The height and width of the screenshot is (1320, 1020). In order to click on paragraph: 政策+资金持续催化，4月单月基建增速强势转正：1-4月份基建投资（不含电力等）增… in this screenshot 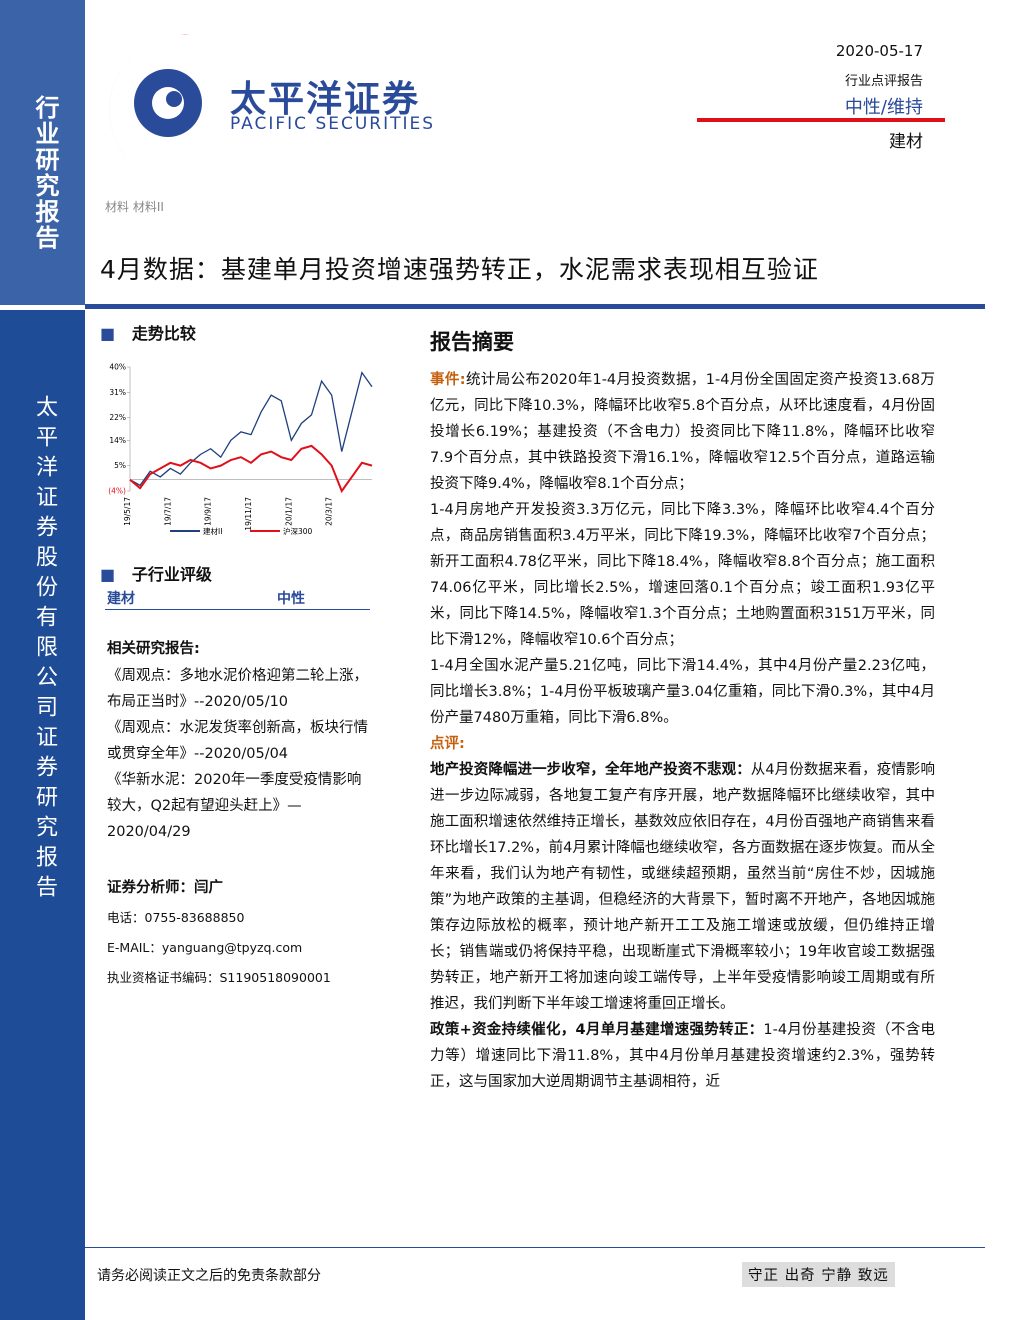, I will do `click(682, 1056)`.